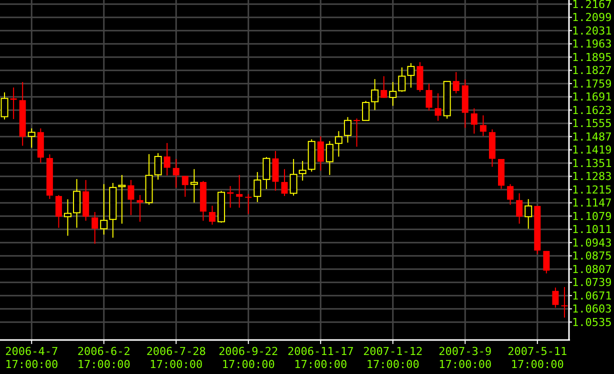  Describe the element at coordinates (465, 358) in the screenshot. I see `x-tick-label: 2007-3-9 17:00:00` at that location.